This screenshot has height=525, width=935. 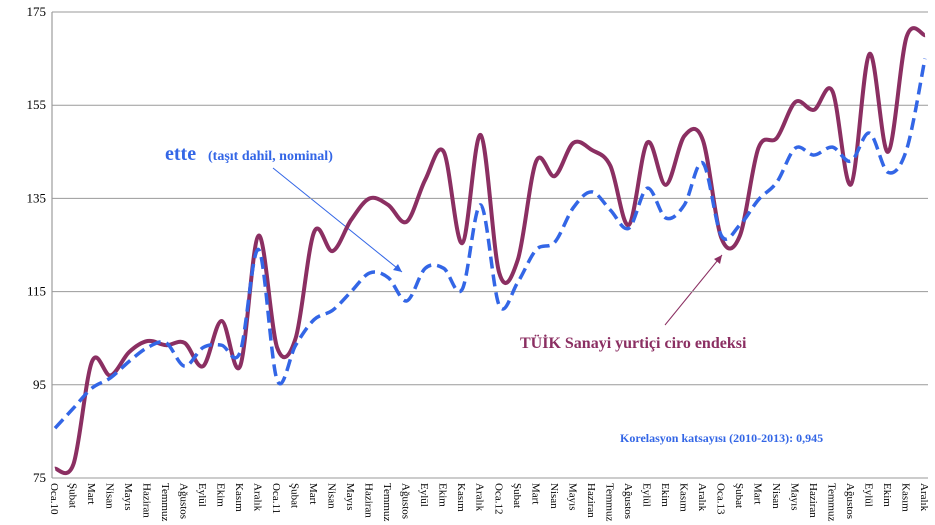 I want to click on annotation: (taşıt dahil, nominal), so click(x=270, y=156).